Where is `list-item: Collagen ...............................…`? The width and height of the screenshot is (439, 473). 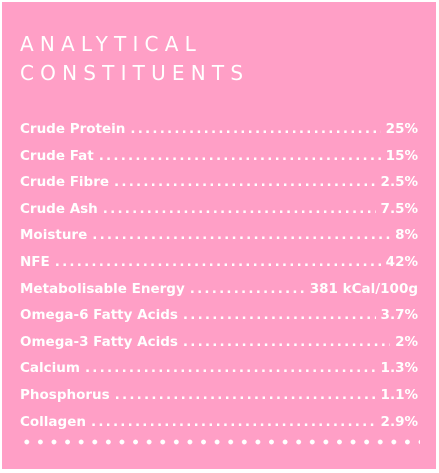
list-item: Collagen ...............................… is located at coordinates (219, 427).